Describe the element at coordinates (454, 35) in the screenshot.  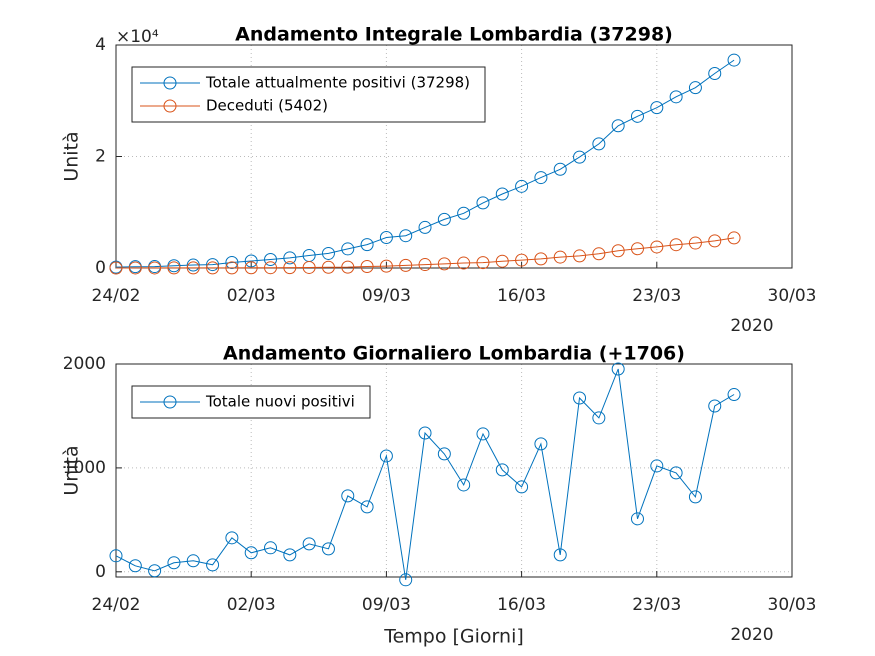
I see `chart-title: Andamento Integrale Lombardia (37298)` at that location.